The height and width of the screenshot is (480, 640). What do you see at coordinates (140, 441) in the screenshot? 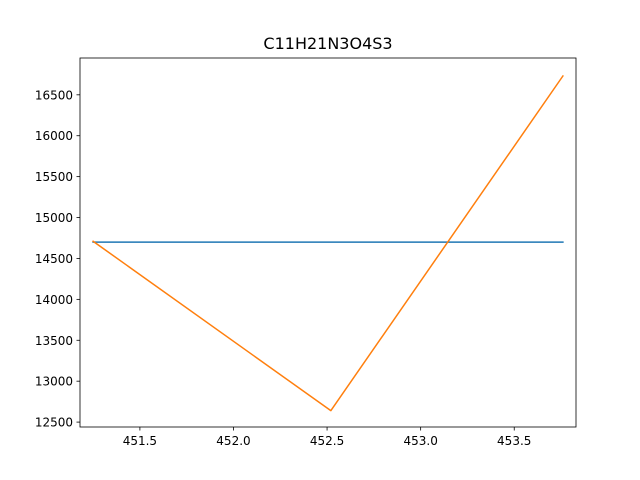
I see `x-tick-label: 451.5` at bounding box center [140, 441].